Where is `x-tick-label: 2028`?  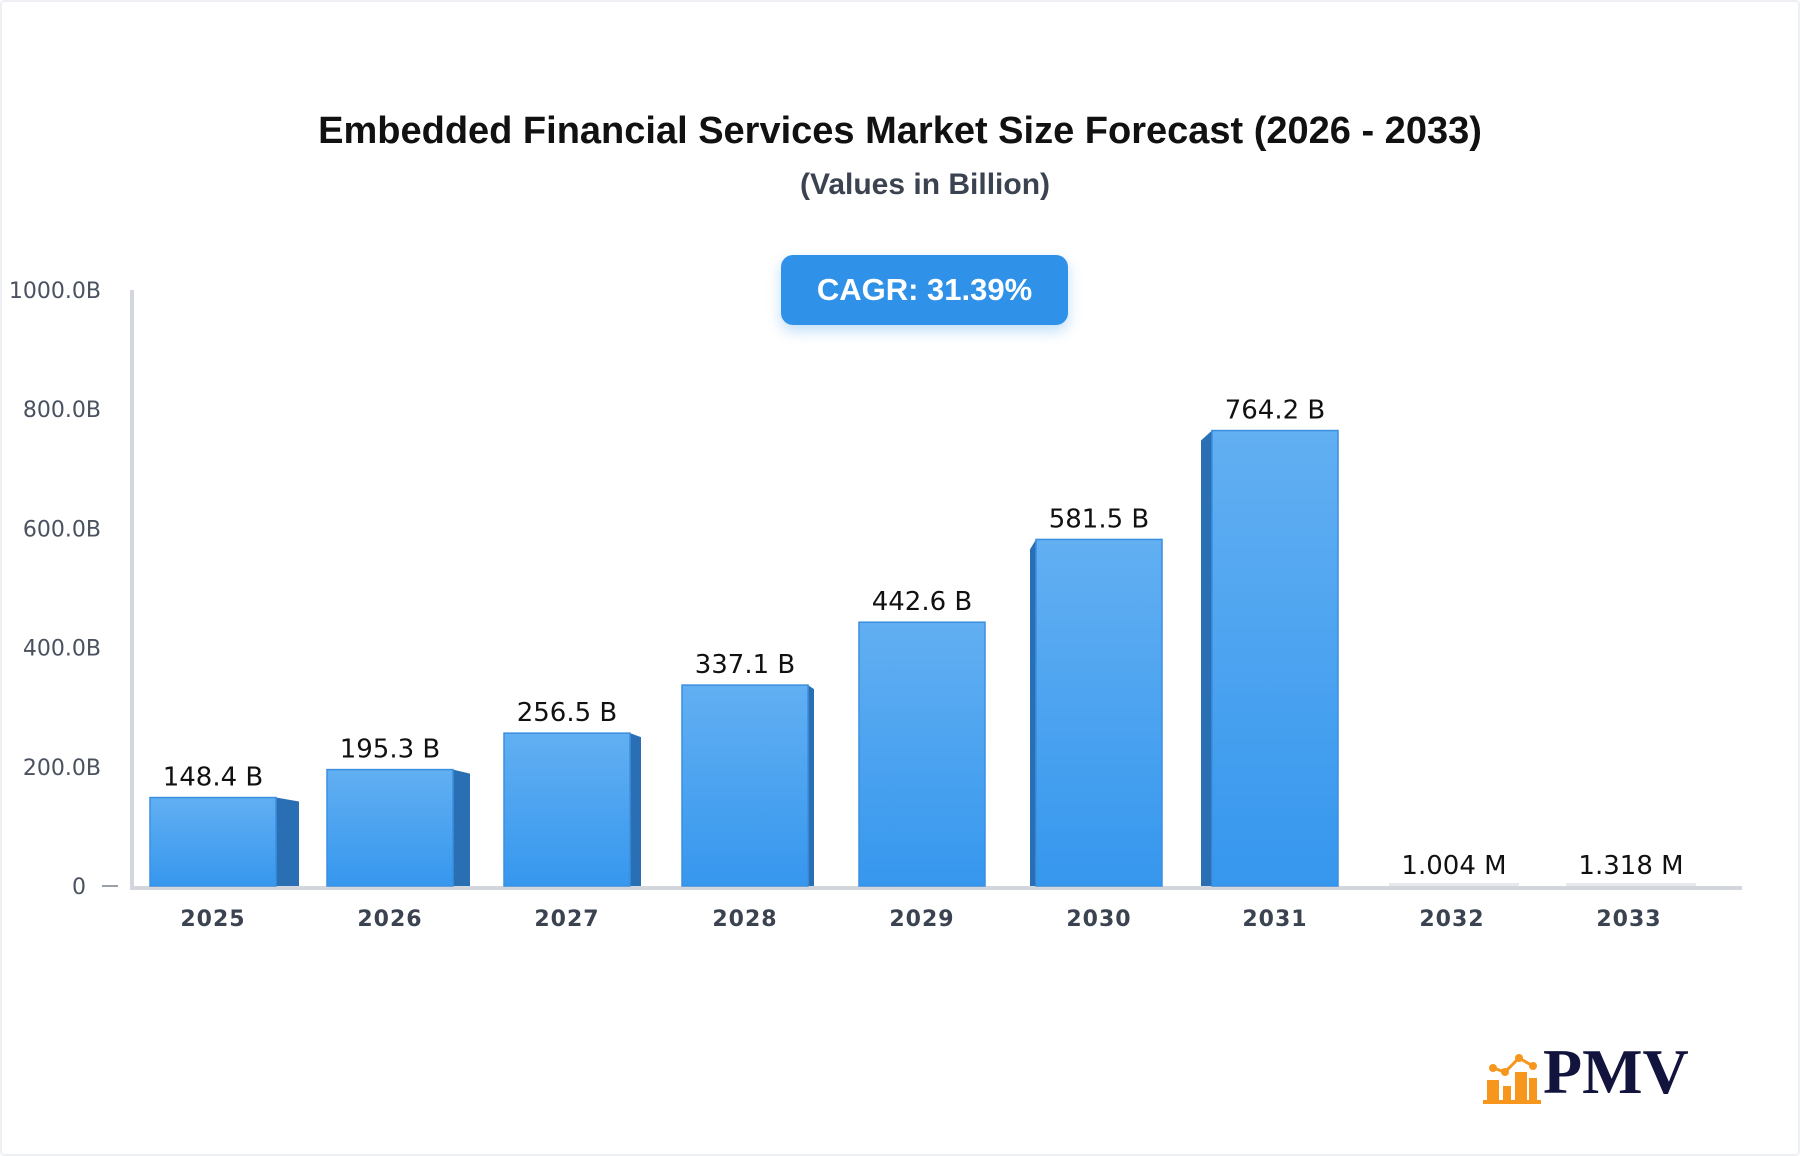
x-tick-label: 2028 is located at coordinates (744, 919).